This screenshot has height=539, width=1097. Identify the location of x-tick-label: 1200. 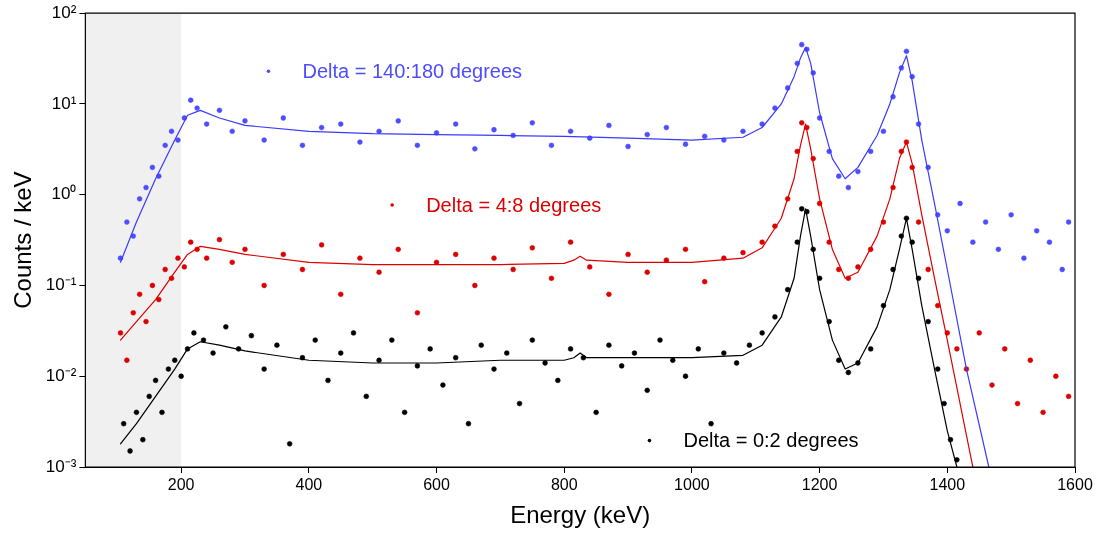
(819, 485).